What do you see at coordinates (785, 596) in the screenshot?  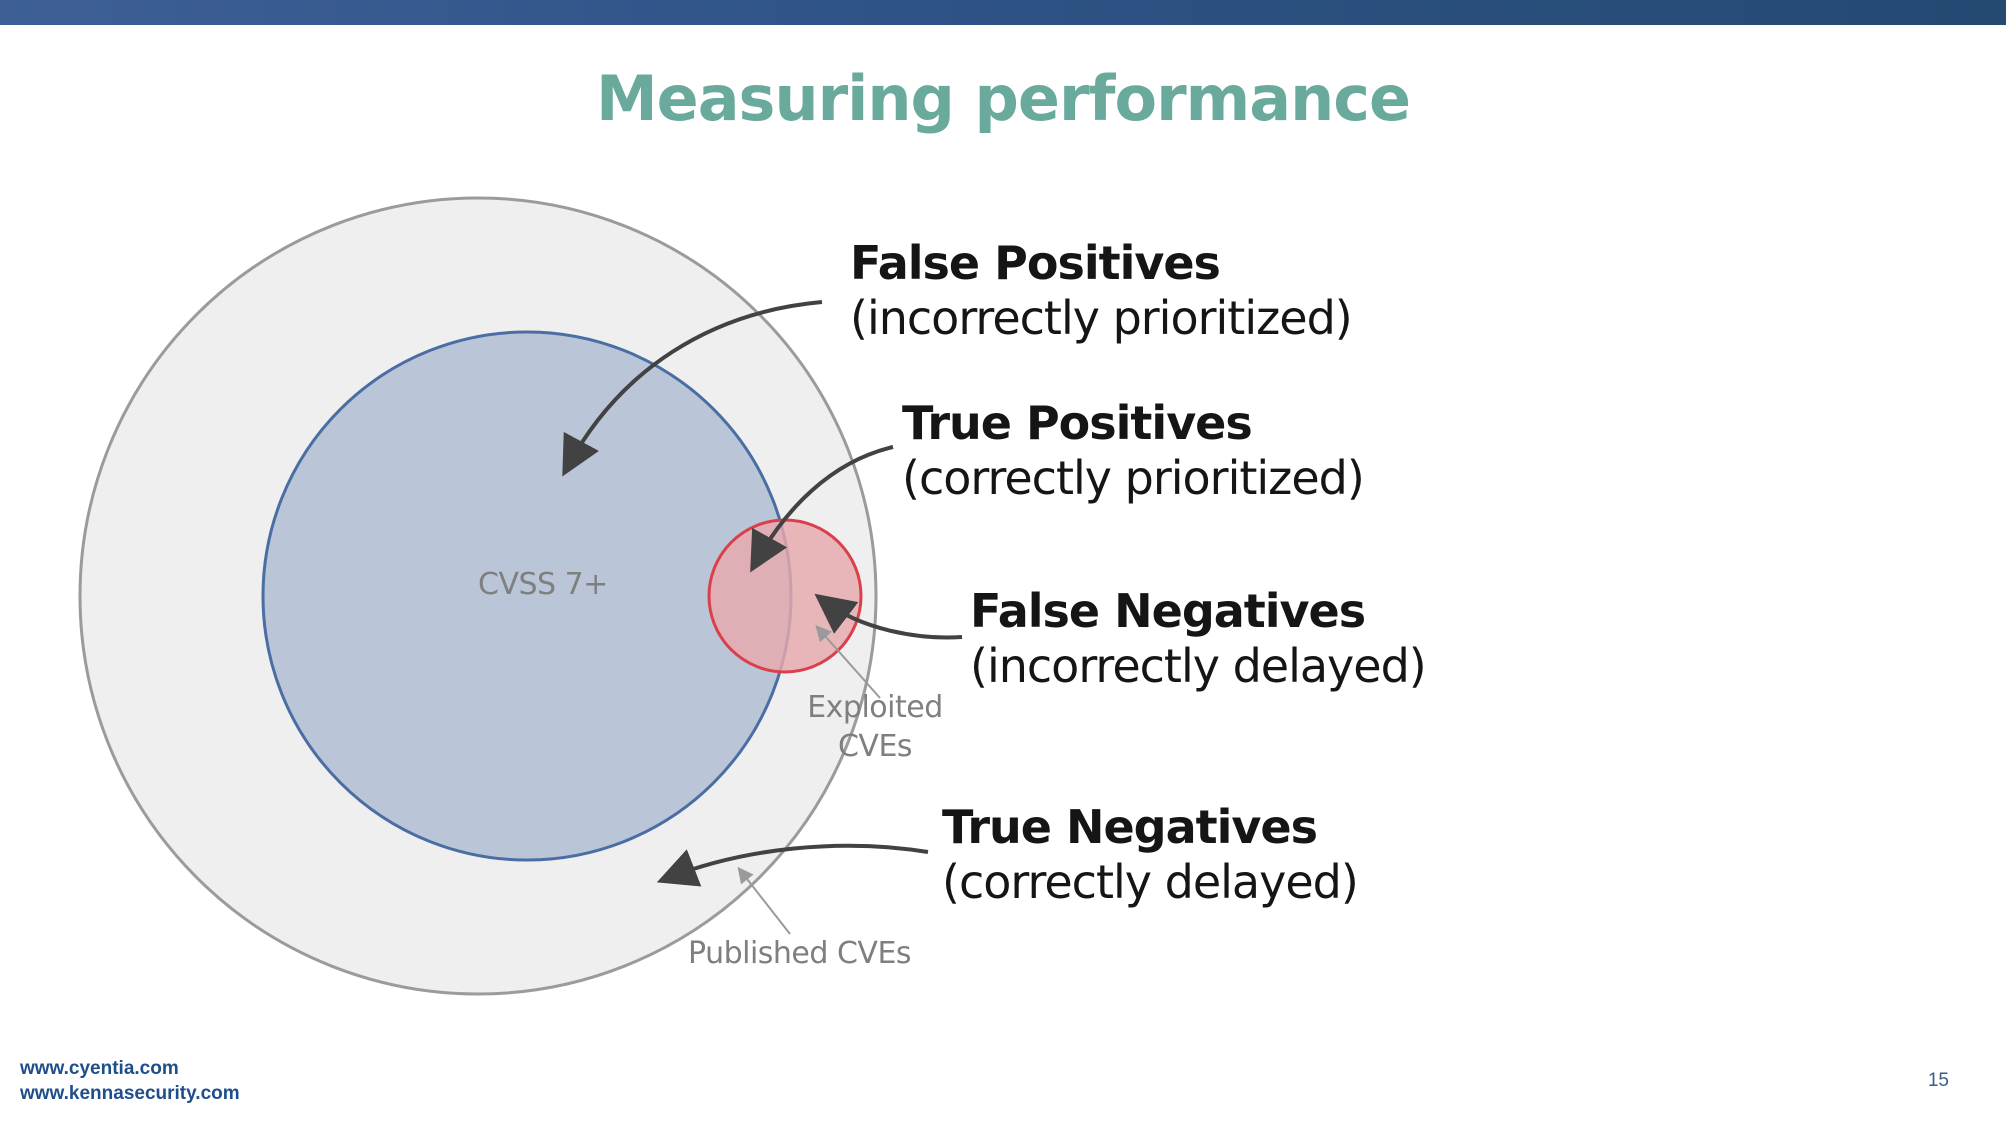 I see `exploited-cves-circle` at bounding box center [785, 596].